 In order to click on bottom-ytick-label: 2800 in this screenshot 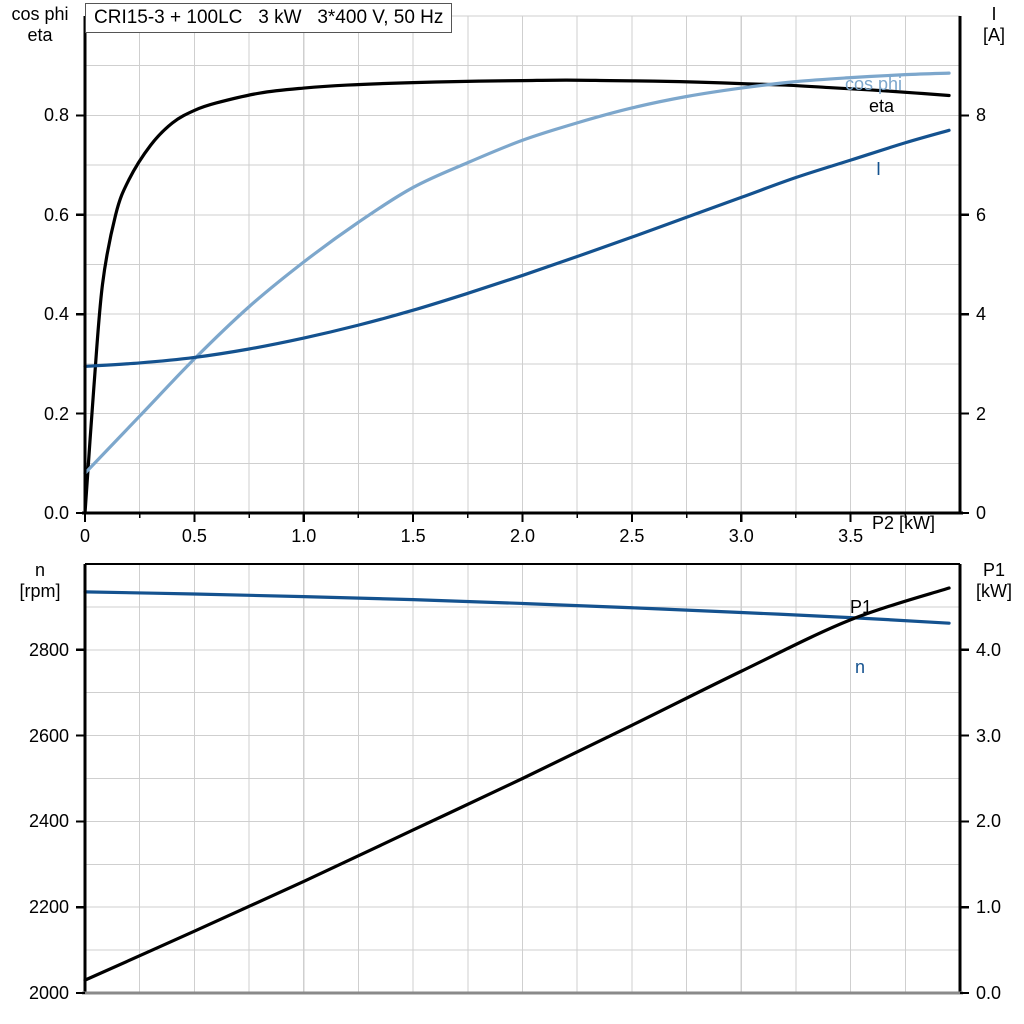, I will do `click(48, 649)`.